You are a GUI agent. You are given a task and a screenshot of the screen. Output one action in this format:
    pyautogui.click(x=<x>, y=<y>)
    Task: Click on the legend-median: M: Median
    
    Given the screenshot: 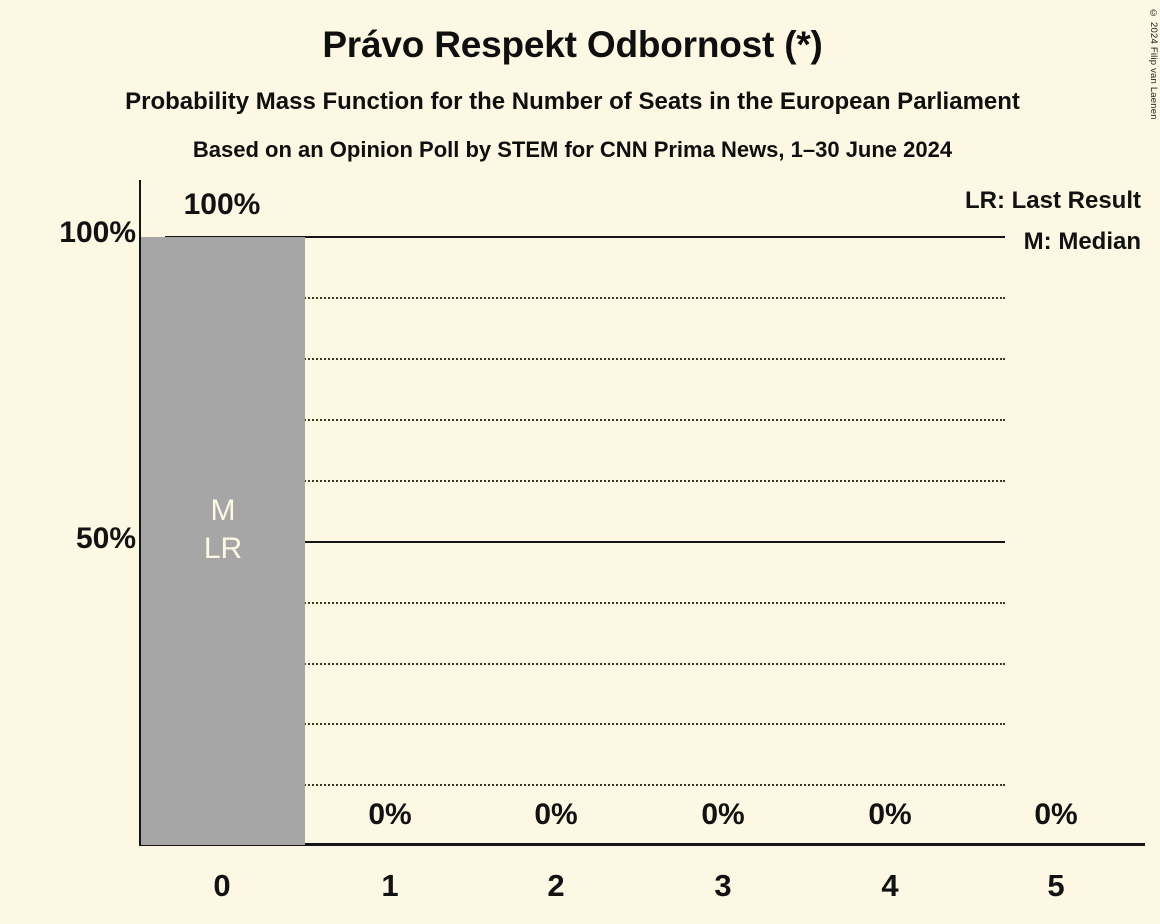 What is the action you would take?
    pyautogui.click(x=1082, y=241)
    